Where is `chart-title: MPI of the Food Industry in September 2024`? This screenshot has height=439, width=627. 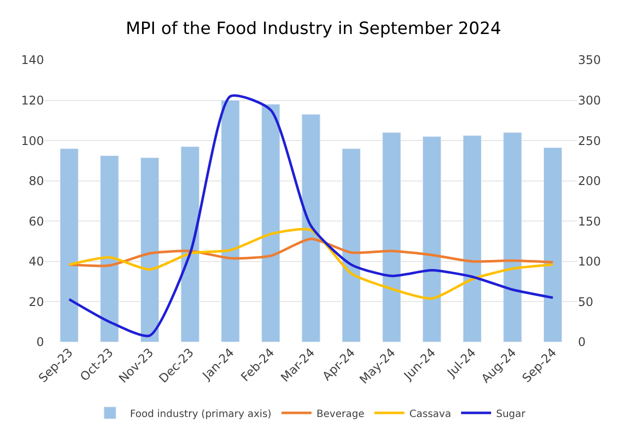
chart-title: MPI of the Food Industry in September 2024 is located at coordinates (314, 28).